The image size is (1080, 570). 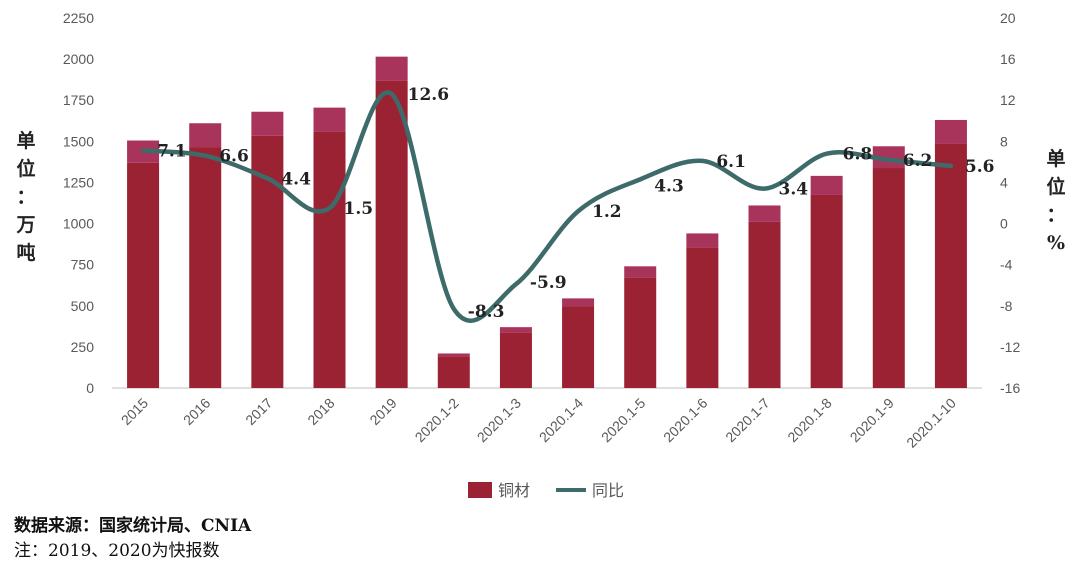 What do you see at coordinates (258, 411) in the screenshot?
I see `x-tick-label: 2017` at bounding box center [258, 411].